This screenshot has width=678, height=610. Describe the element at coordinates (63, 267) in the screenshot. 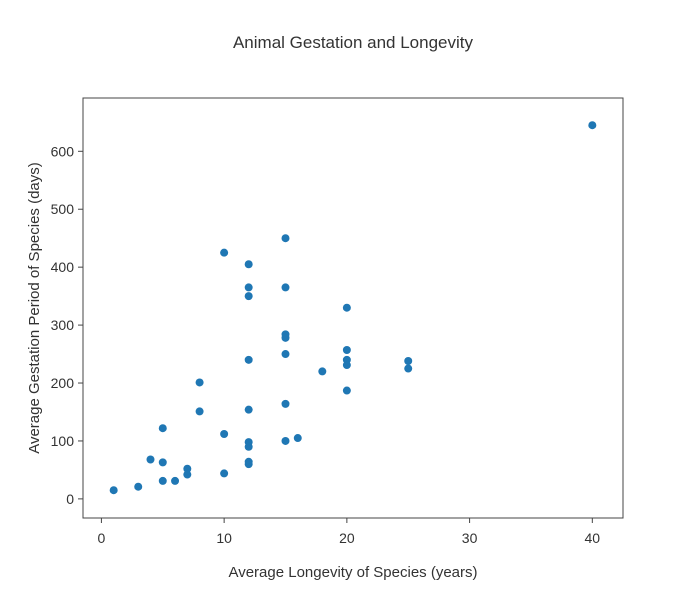

I see `y-tick-label: 400` at that location.